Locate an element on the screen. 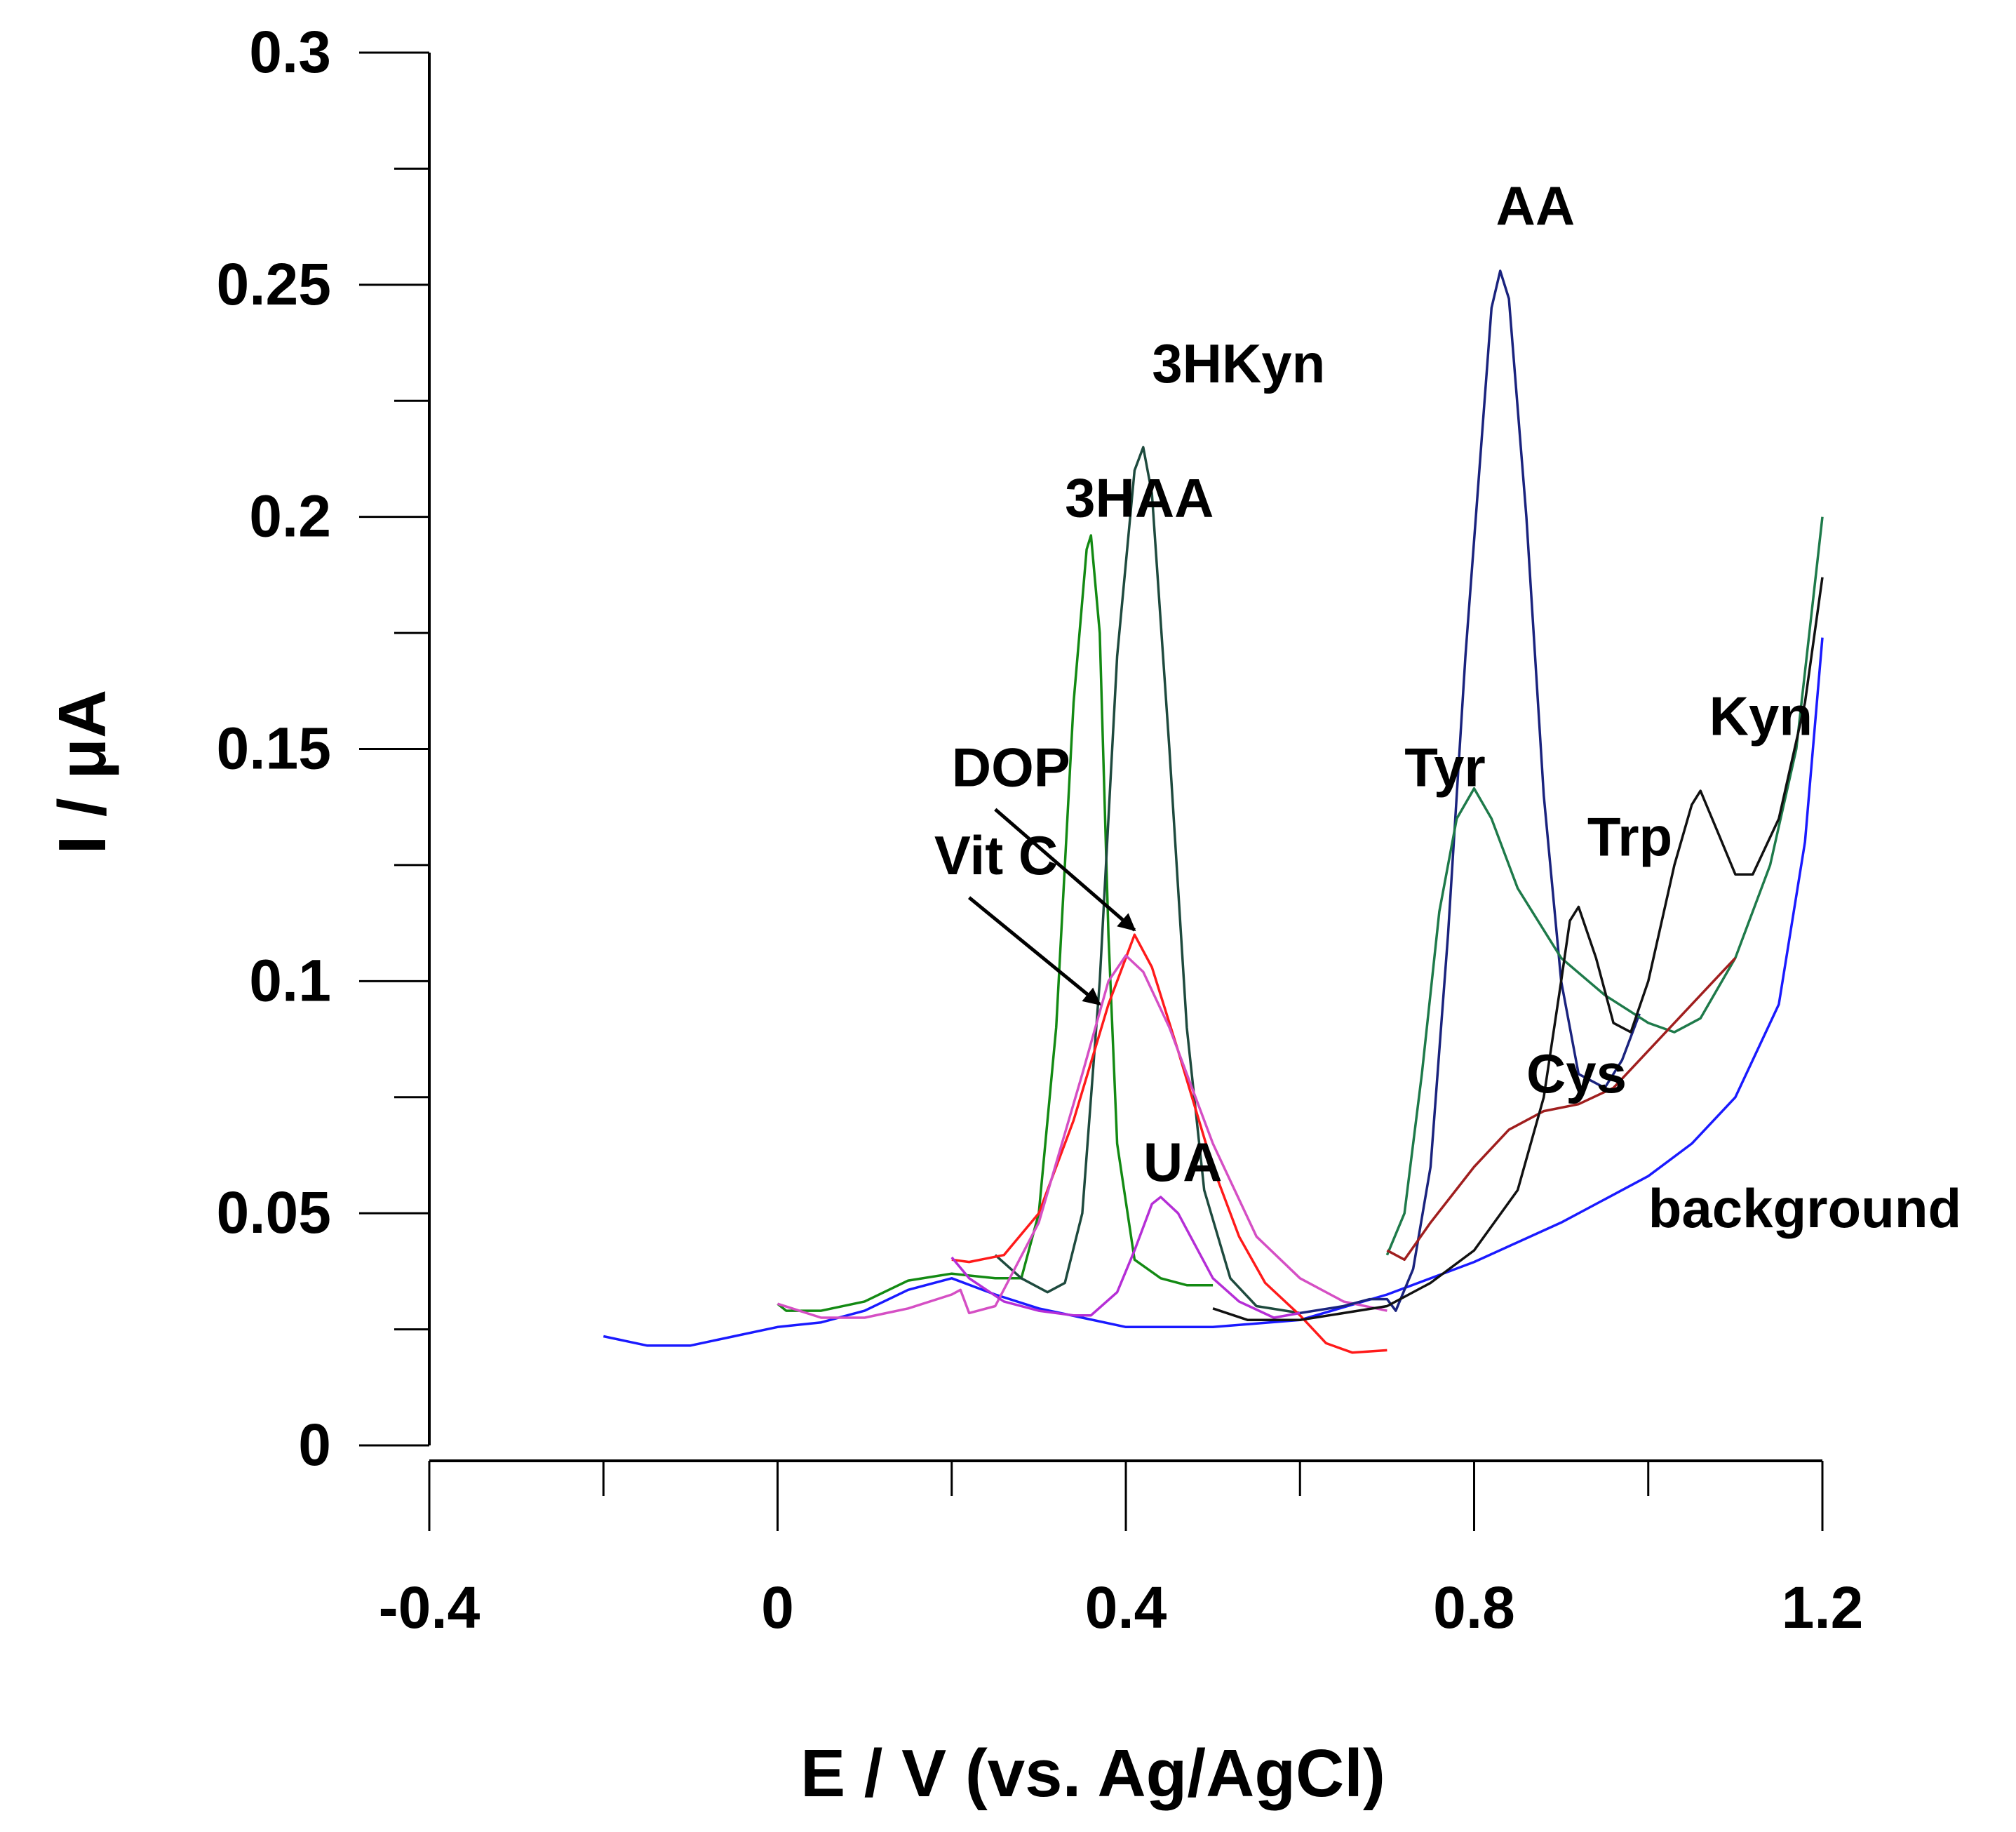 This screenshot has width=2016, height=1832. y-tick-label: 0.1 is located at coordinates (290, 980).